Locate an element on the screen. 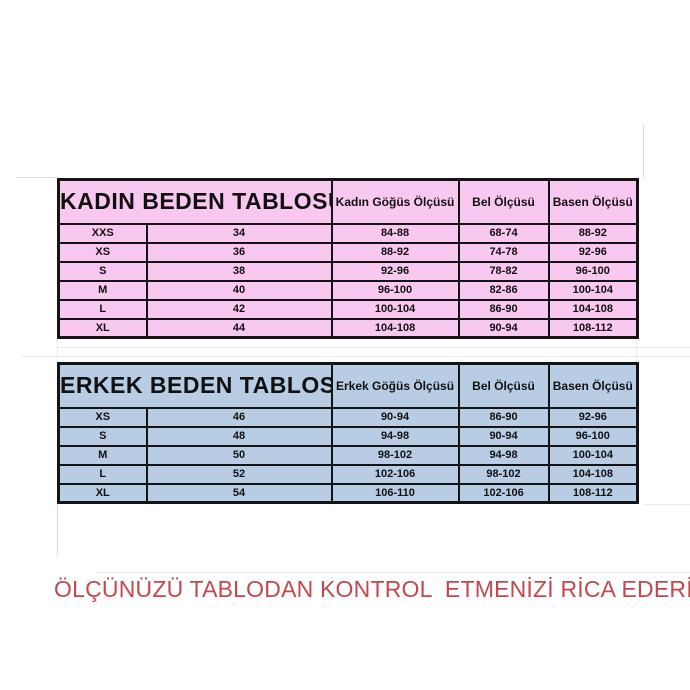  chest-cell: 106-110 is located at coordinates (395, 493).